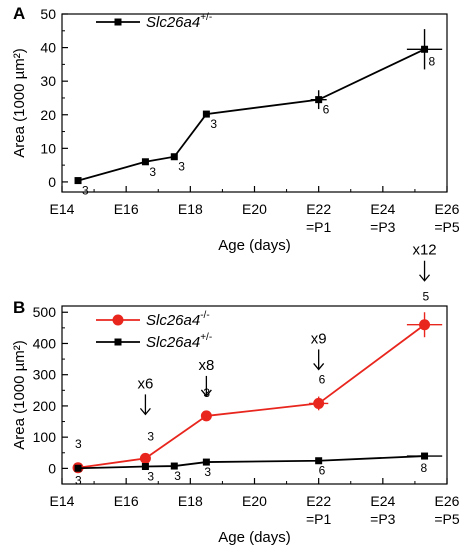 This screenshot has height=553, width=469. I want to click on sample-size-label: 5, so click(426, 297).